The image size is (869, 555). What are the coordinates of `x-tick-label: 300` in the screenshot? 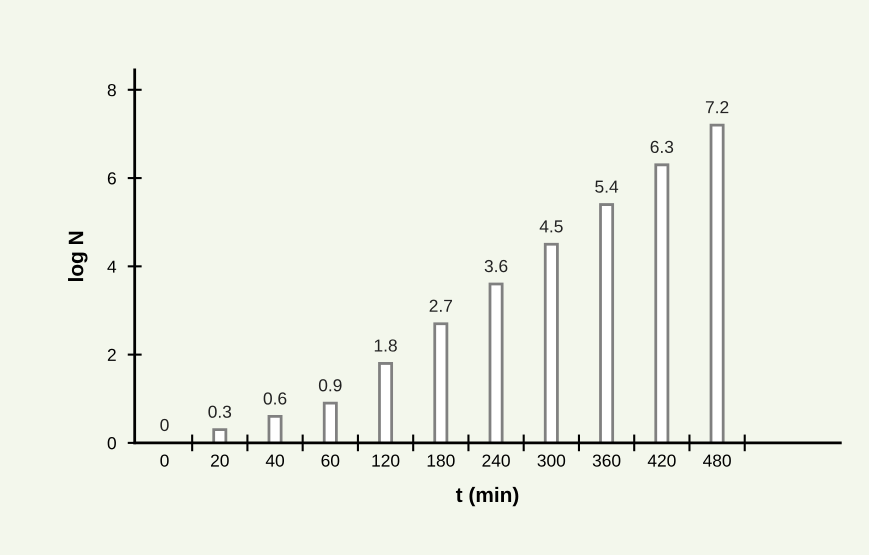 It's located at (552, 460).